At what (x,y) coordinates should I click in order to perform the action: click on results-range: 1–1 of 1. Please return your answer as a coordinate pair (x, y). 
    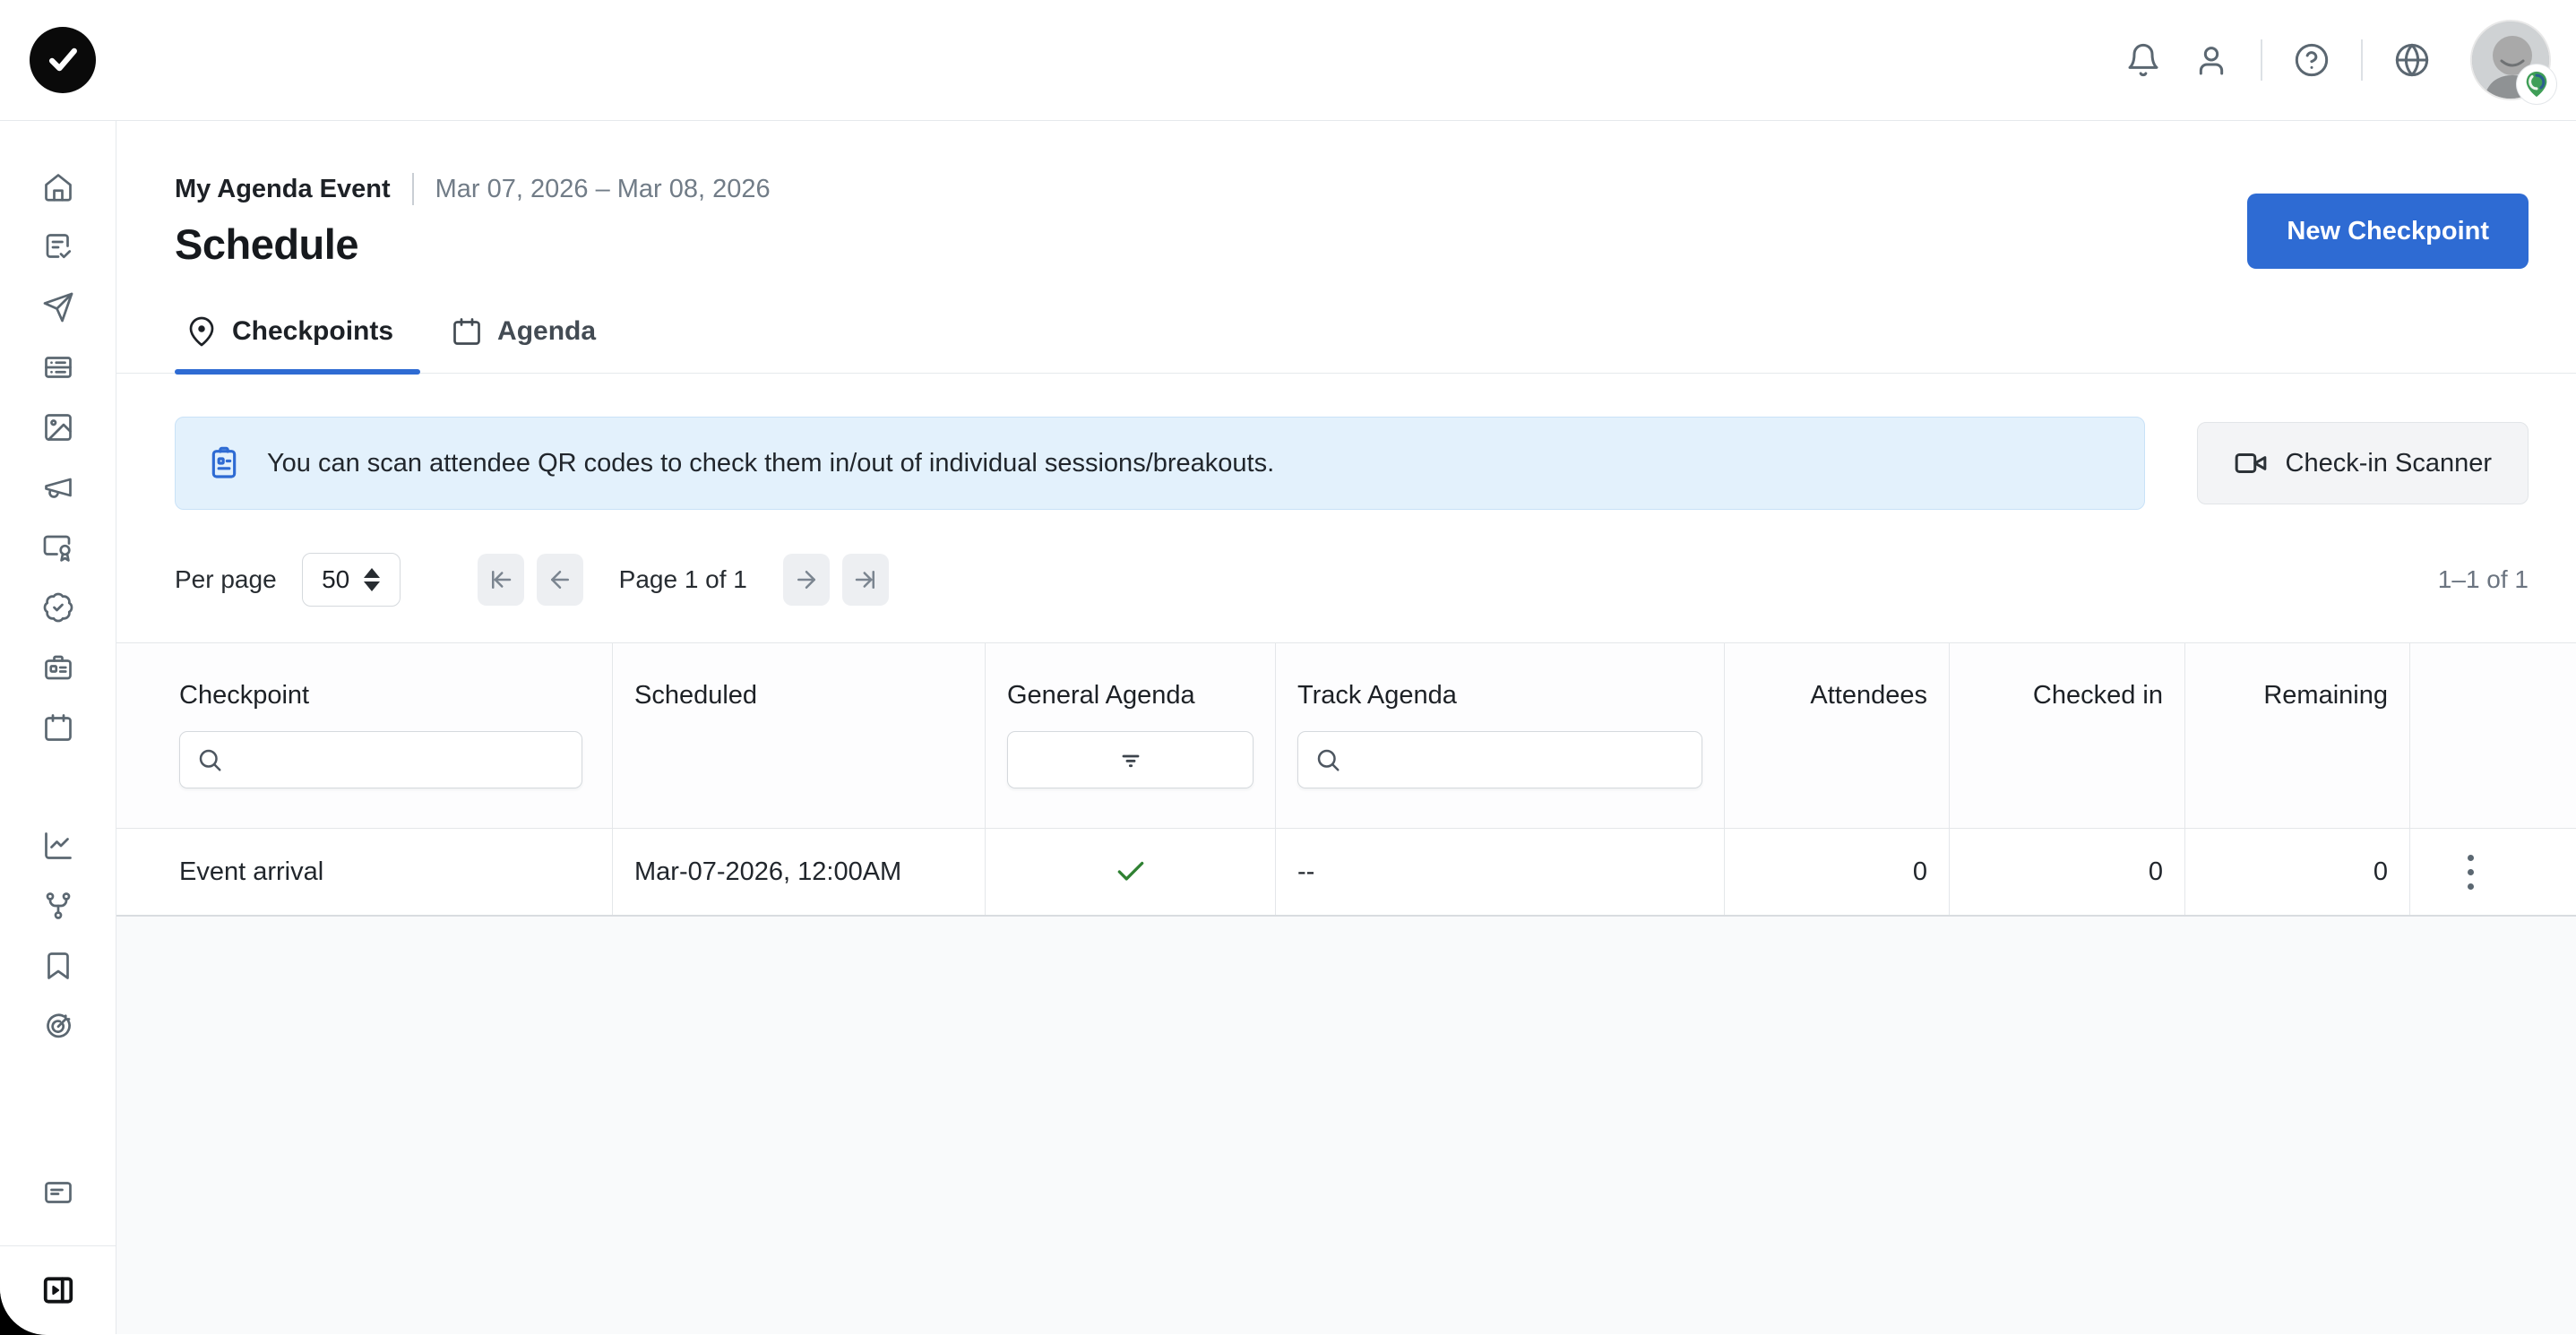
    Looking at the image, I should click on (2483, 579).